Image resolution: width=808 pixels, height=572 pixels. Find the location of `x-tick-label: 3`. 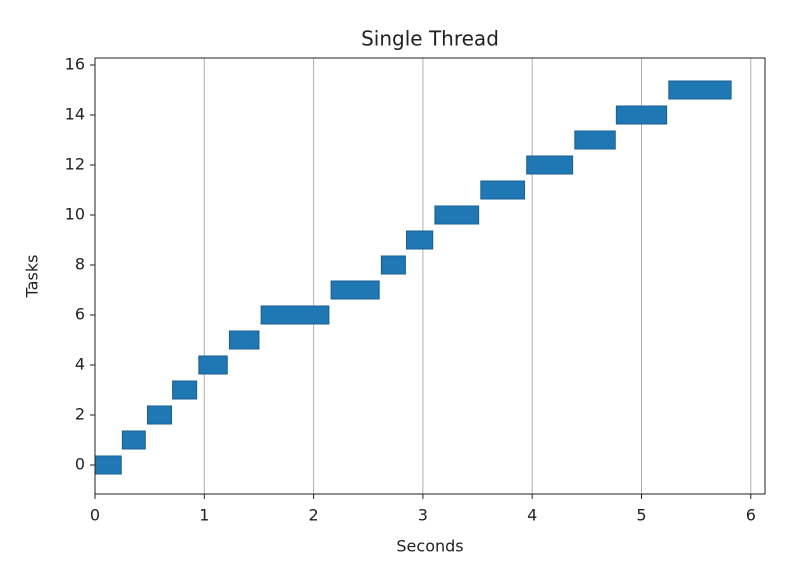

x-tick-label: 3 is located at coordinates (423, 515).